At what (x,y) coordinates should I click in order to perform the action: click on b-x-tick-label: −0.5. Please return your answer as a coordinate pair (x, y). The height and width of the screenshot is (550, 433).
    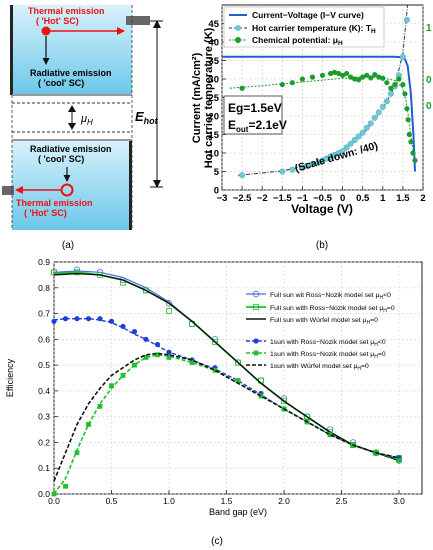
    Looking at the image, I should click on (322, 198).